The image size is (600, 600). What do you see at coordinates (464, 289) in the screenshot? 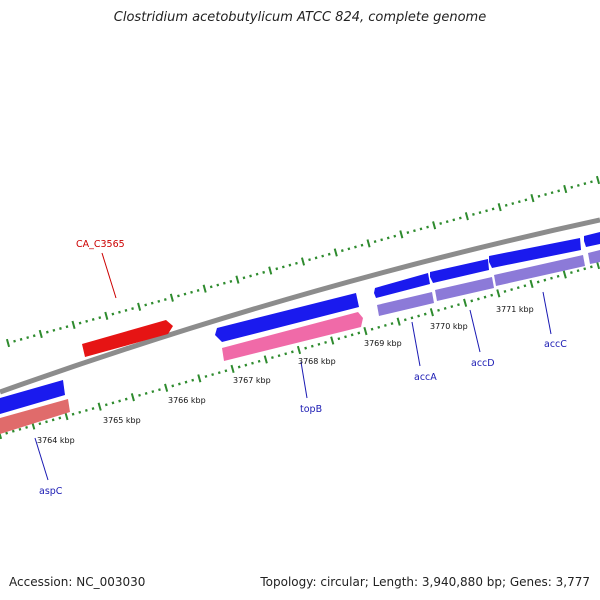
I see `gene-accD-reverse` at bounding box center [464, 289].